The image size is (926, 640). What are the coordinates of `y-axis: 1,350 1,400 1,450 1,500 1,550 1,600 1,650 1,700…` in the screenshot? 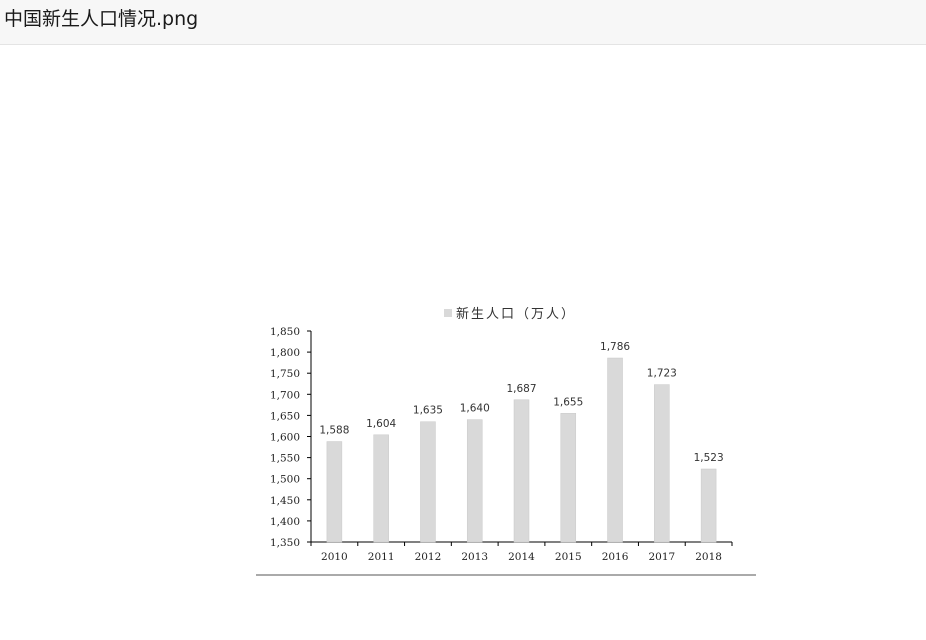 It's located at (291, 437).